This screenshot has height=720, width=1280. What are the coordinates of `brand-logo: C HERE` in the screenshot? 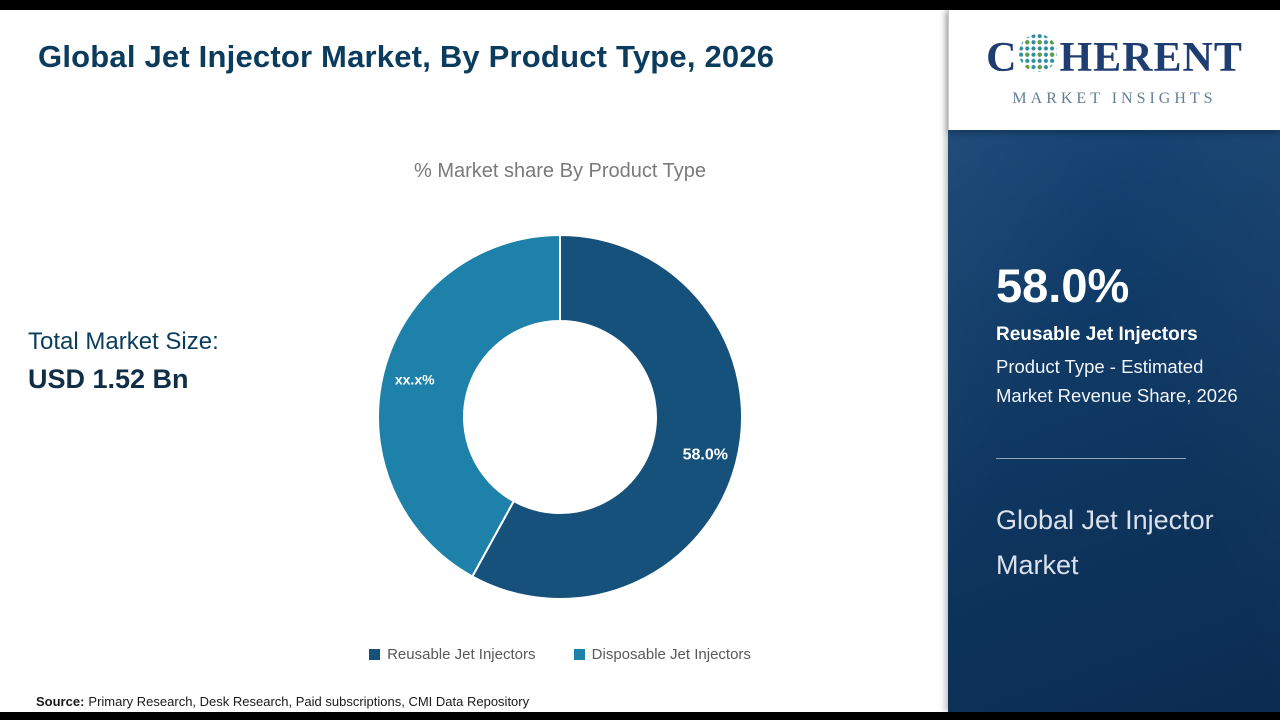 It's located at (1114, 70).